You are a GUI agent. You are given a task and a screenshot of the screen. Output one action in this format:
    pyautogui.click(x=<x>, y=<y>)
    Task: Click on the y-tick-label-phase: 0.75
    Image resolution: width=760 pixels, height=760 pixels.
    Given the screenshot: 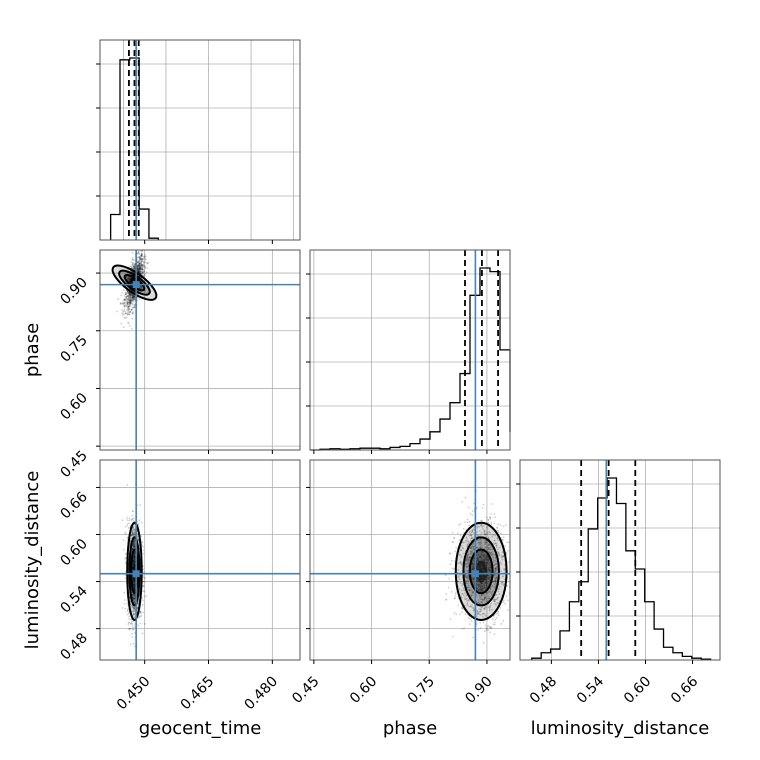 What is the action you would take?
    pyautogui.click(x=73, y=348)
    